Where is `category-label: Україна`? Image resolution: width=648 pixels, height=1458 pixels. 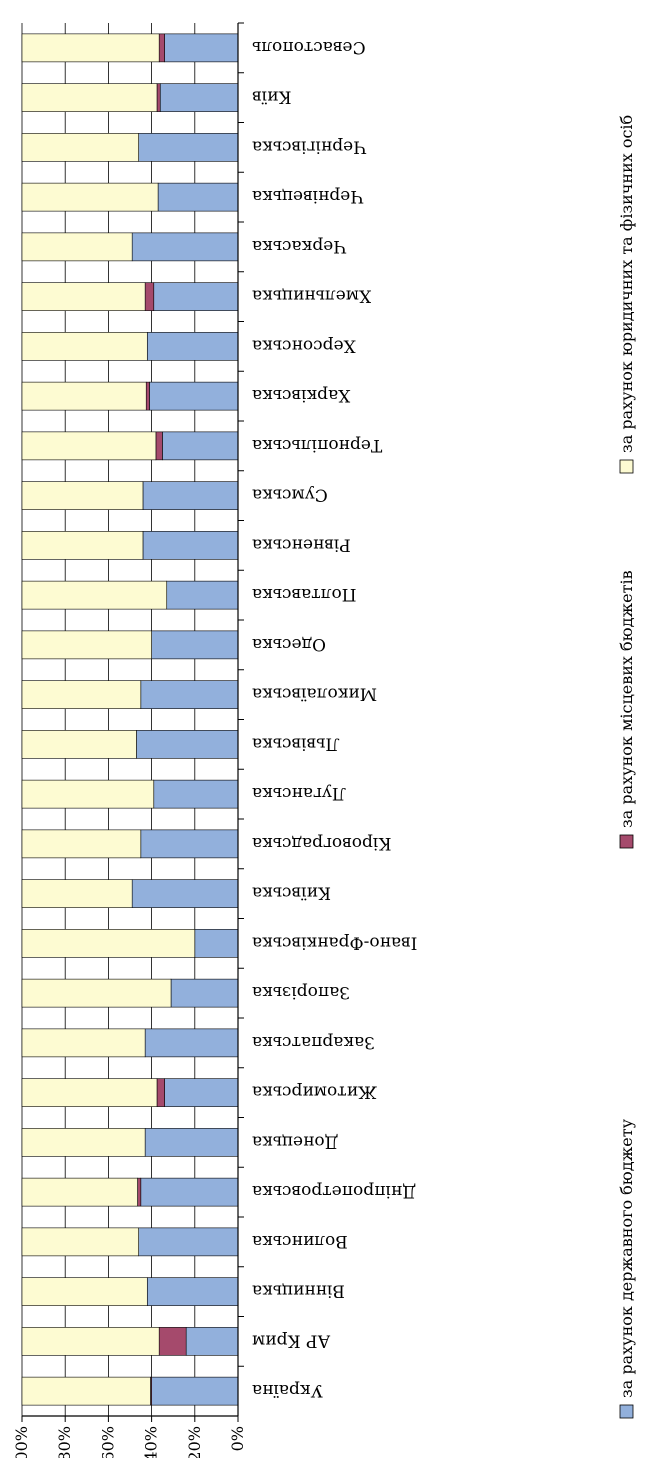
category-label: Україна is located at coordinates (287, 1390).